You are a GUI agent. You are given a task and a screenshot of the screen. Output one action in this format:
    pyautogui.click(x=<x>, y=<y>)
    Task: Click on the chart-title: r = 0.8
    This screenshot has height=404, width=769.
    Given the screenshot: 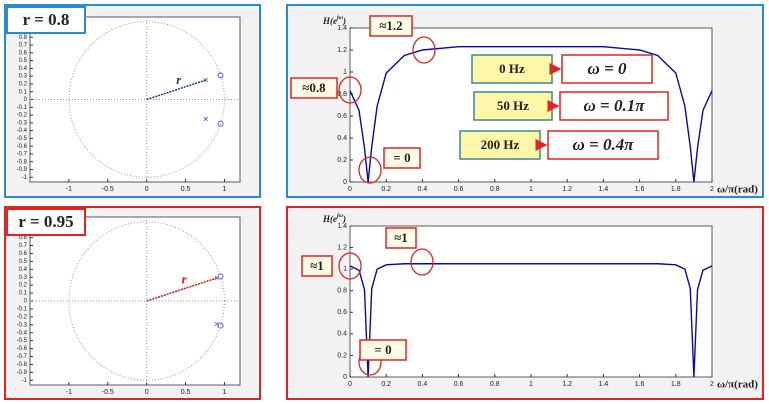 What is the action you would take?
    pyautogui.click(x=46, y=19)
    